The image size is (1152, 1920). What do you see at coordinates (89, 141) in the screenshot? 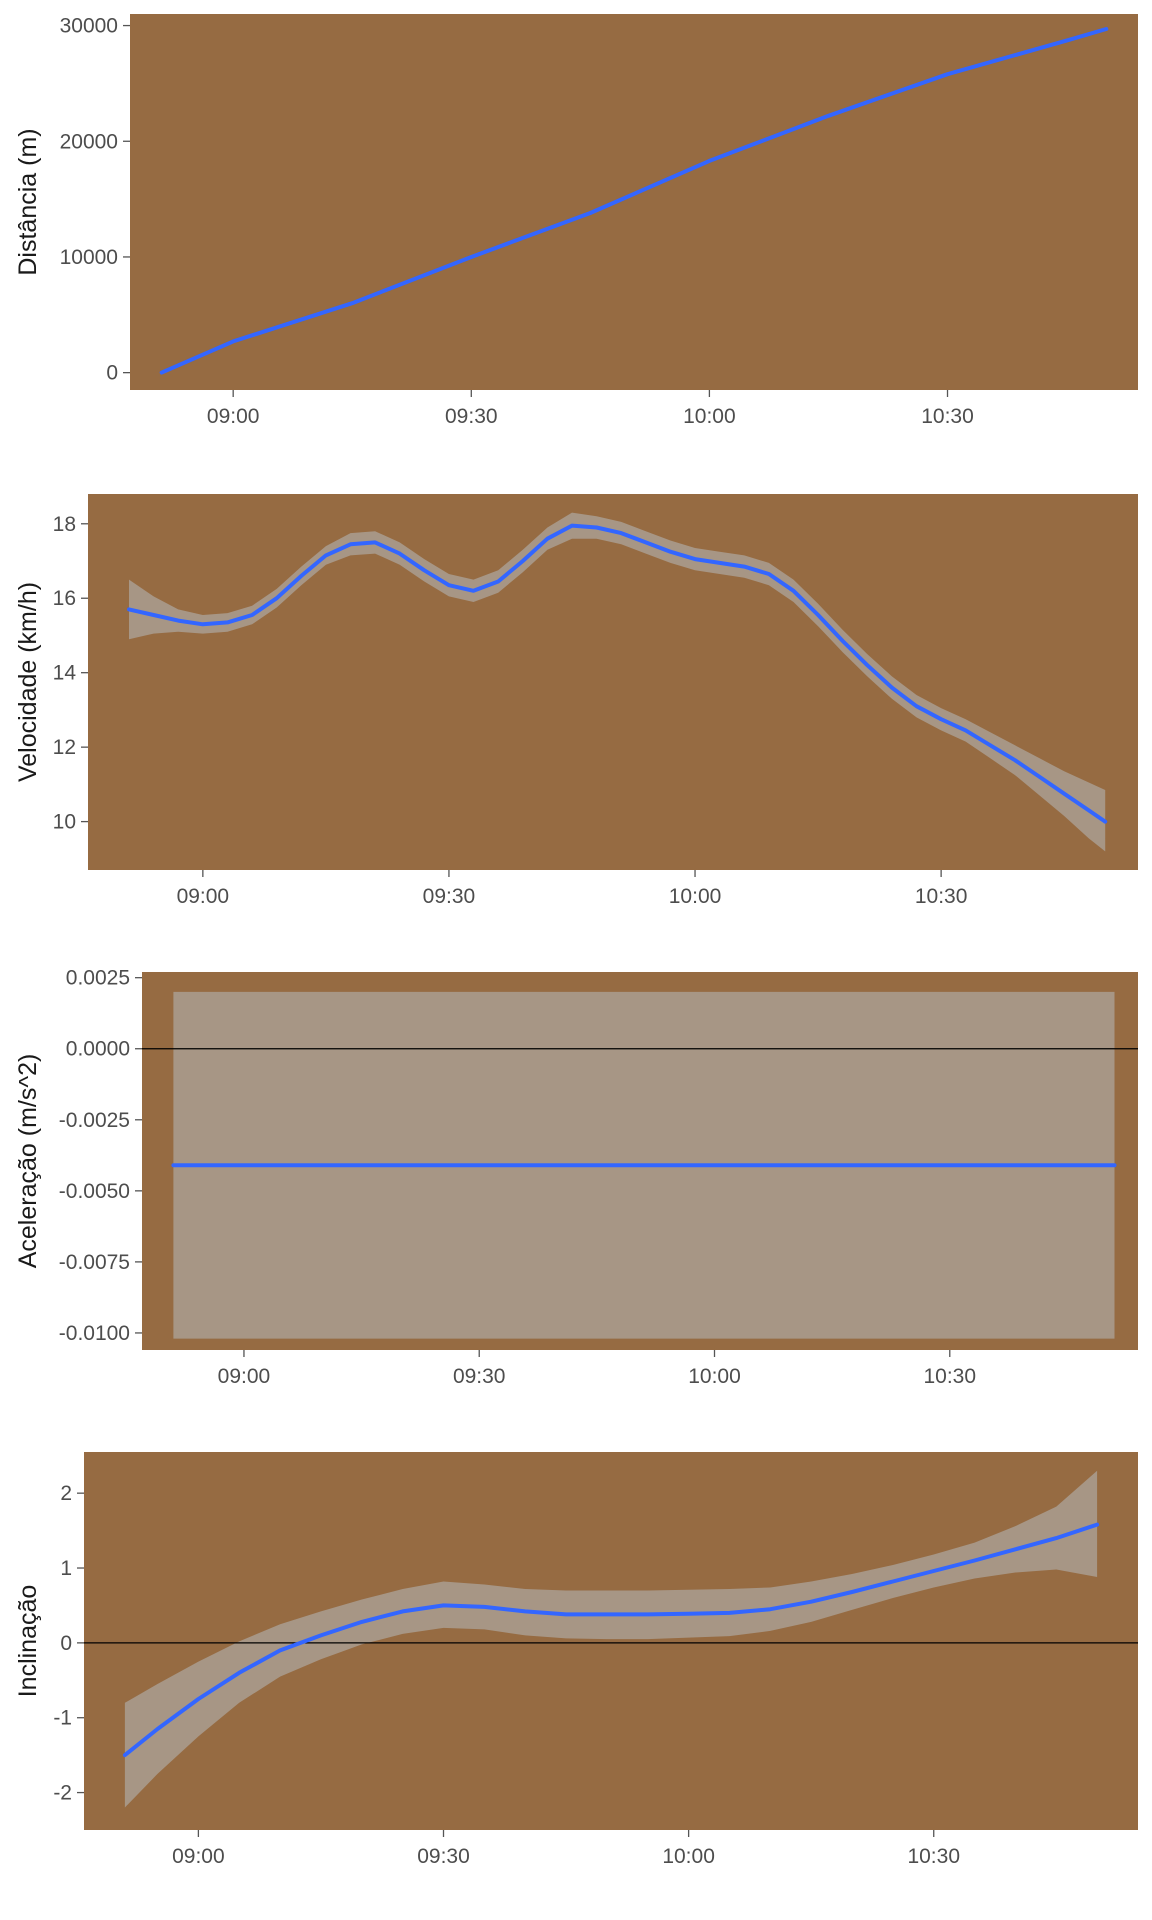
I see `y-tick-label: 20000` at bounding box center [89, 141].